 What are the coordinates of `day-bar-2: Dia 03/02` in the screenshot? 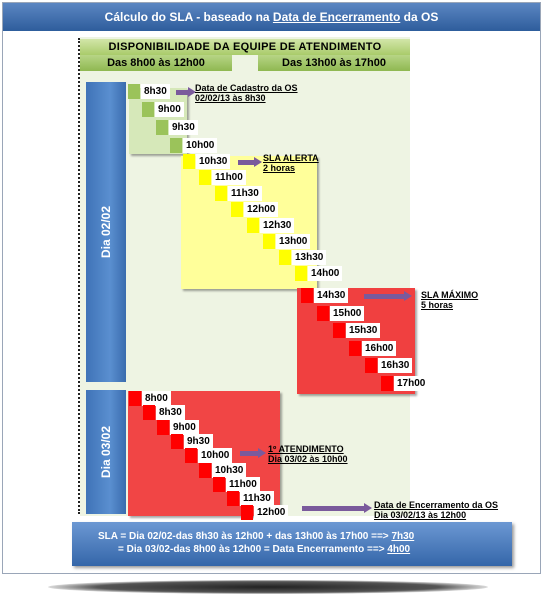 It's located at (106, 452).